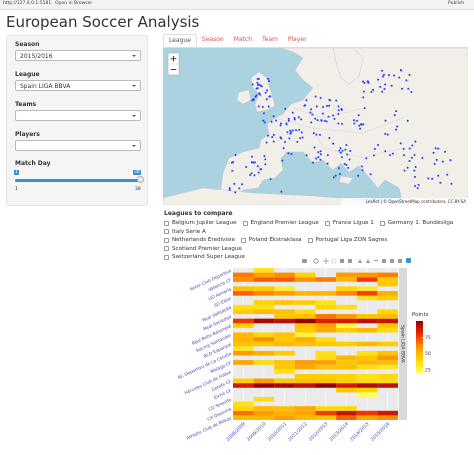  What do you see at coordinates (243, 39) in the screenshot?
I see `tab: Match` at bounding box center [243, 39].